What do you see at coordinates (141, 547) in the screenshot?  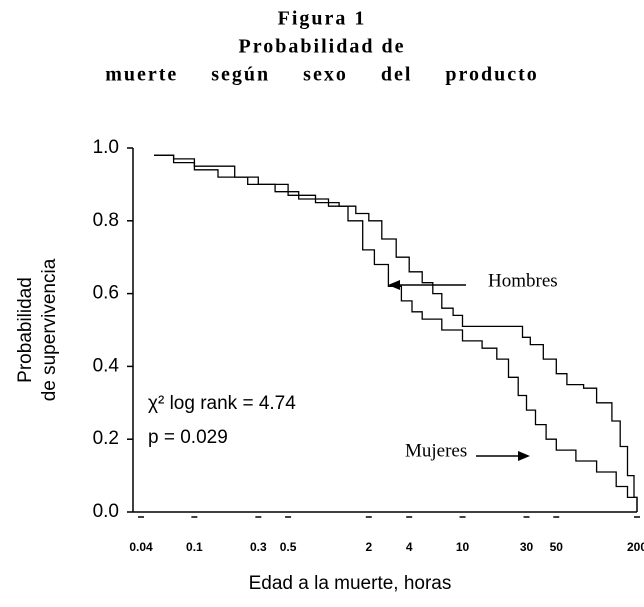 I see `x-tick-label: 0.04` at bounding box center [141, 547].